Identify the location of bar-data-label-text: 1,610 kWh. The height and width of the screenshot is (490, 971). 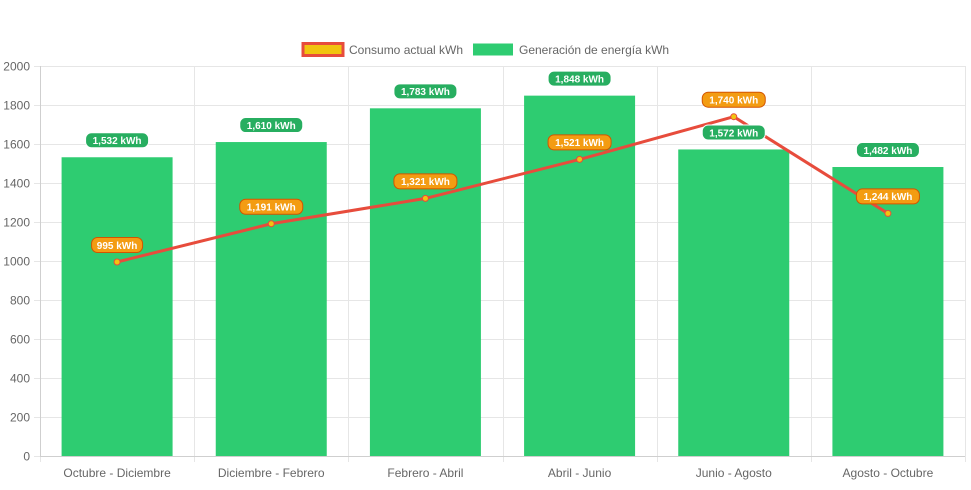
(271, 126).